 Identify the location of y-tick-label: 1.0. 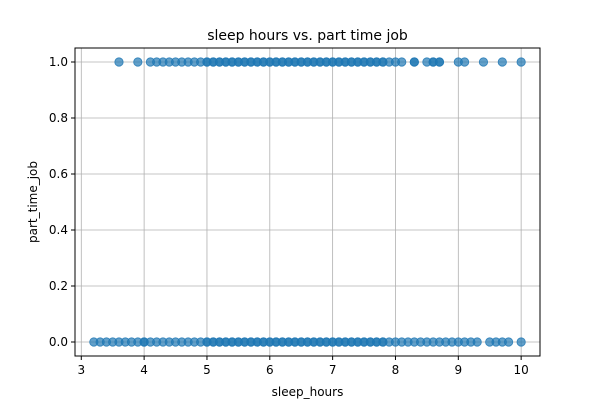
(58, 62).